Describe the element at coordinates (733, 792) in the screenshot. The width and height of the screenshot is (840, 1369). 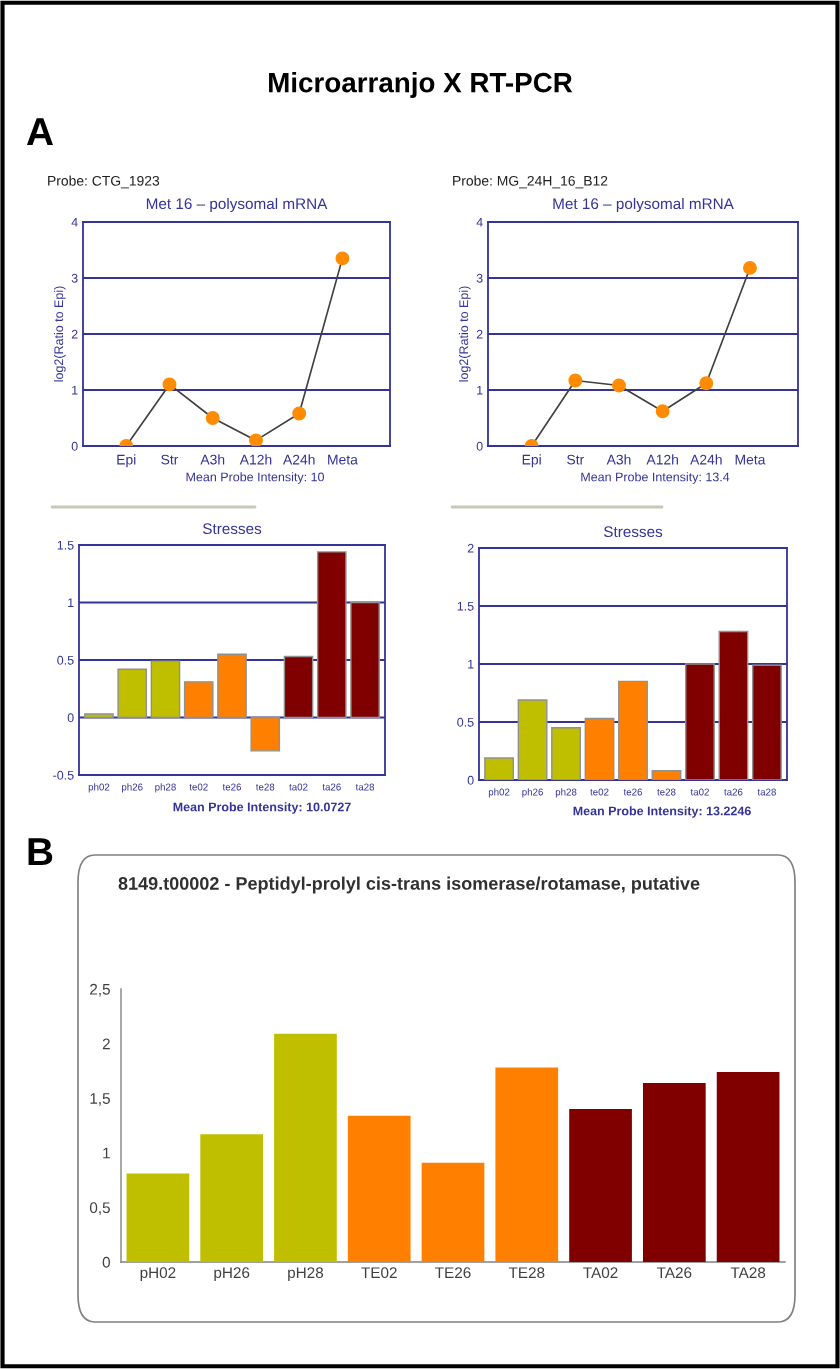
I see `x-tick-label: ta26` at that location.